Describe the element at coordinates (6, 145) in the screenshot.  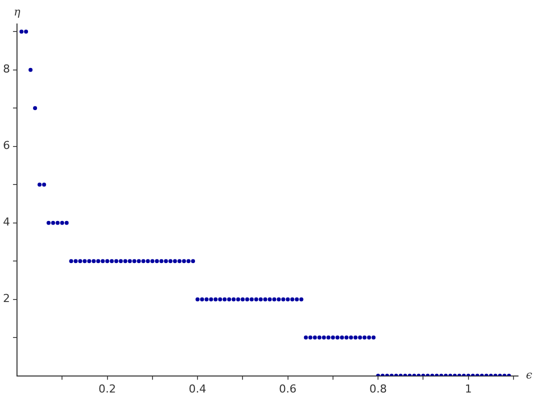
I see `y-tick-label: 6` at that location.